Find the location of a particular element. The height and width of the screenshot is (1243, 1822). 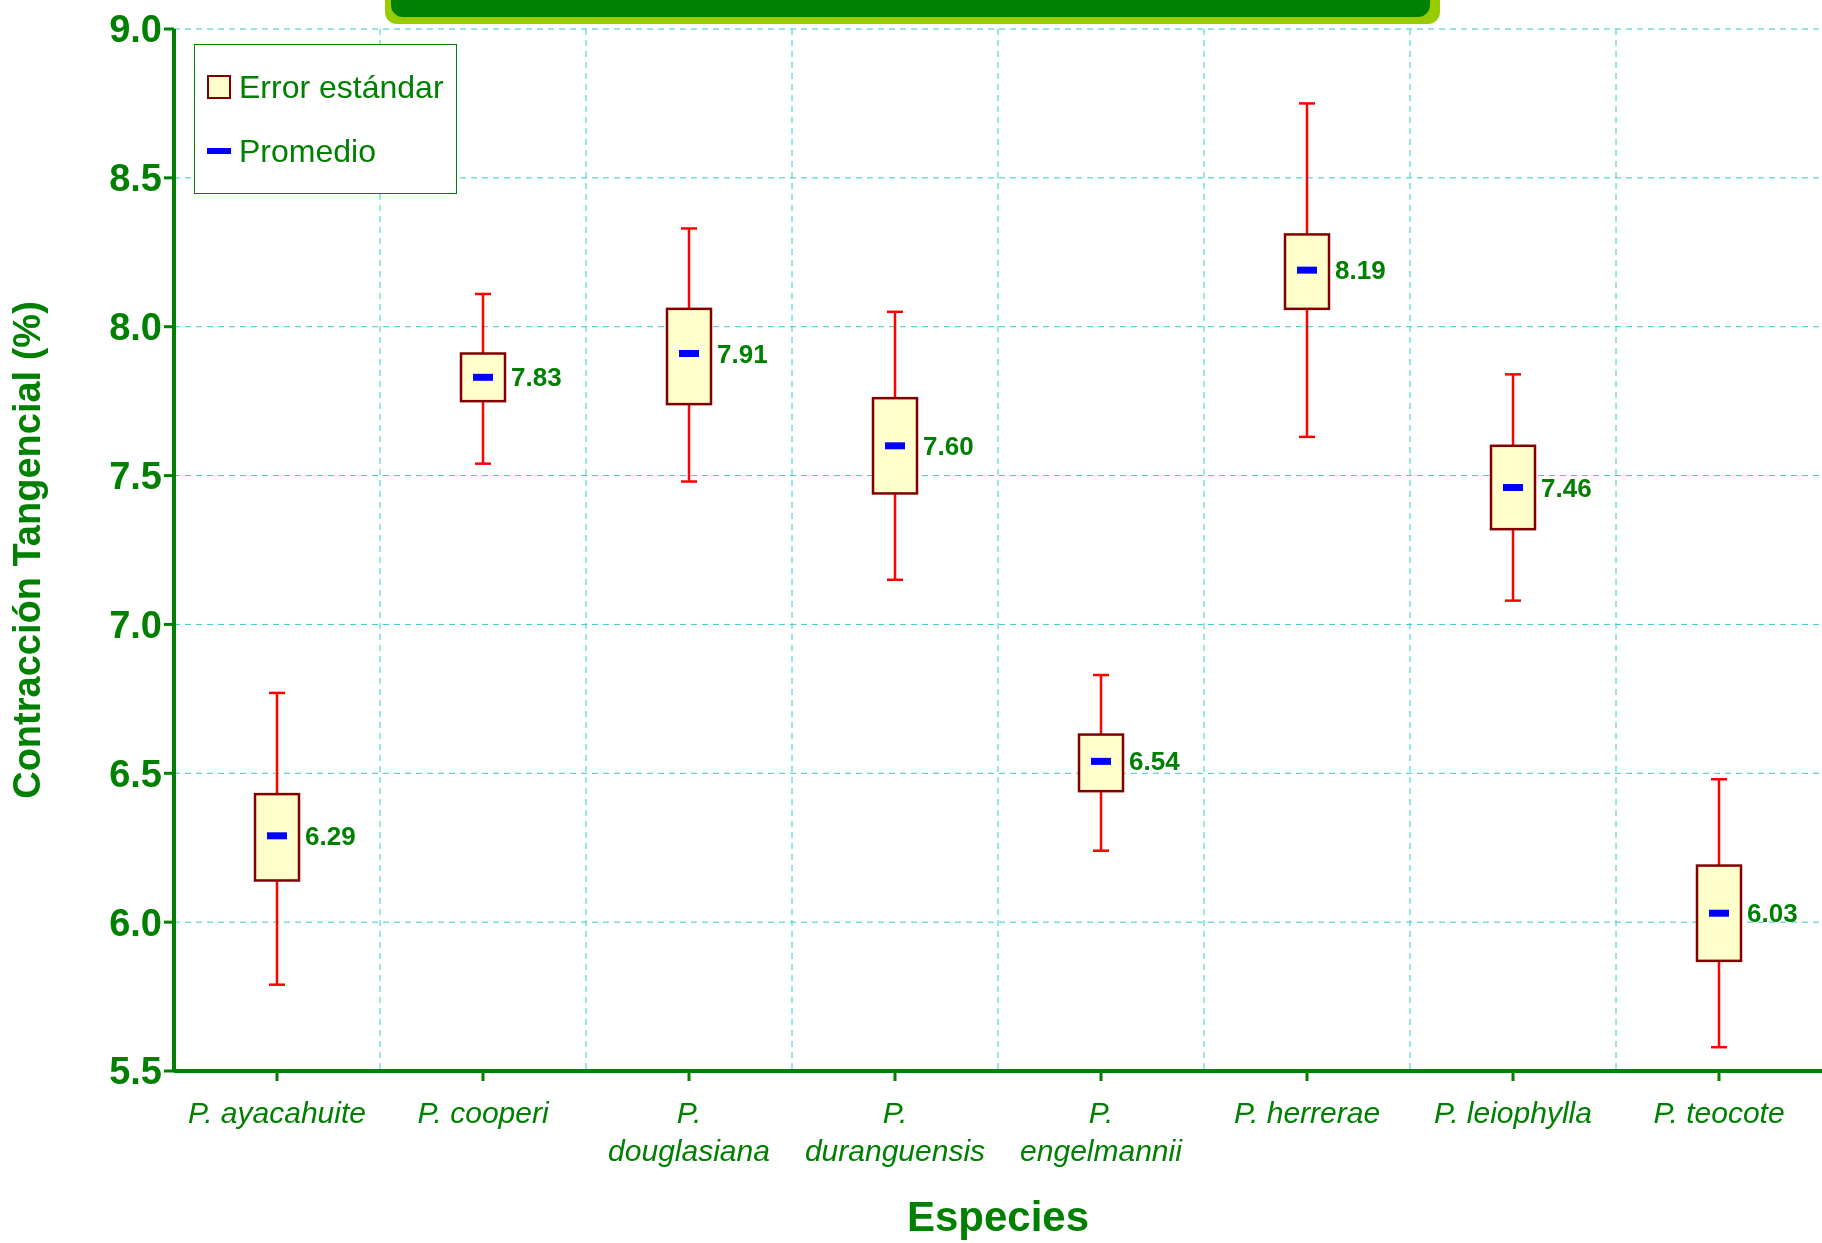

data-label: 7.91 is located at coordinates (742, 353).